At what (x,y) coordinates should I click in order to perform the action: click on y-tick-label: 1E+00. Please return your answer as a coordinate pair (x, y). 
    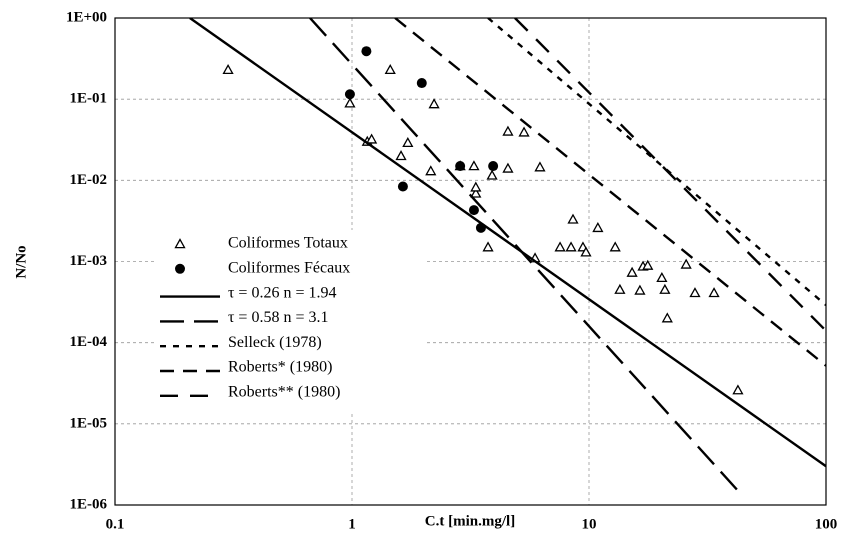
    Looking at the image, I should click on (86, 17).